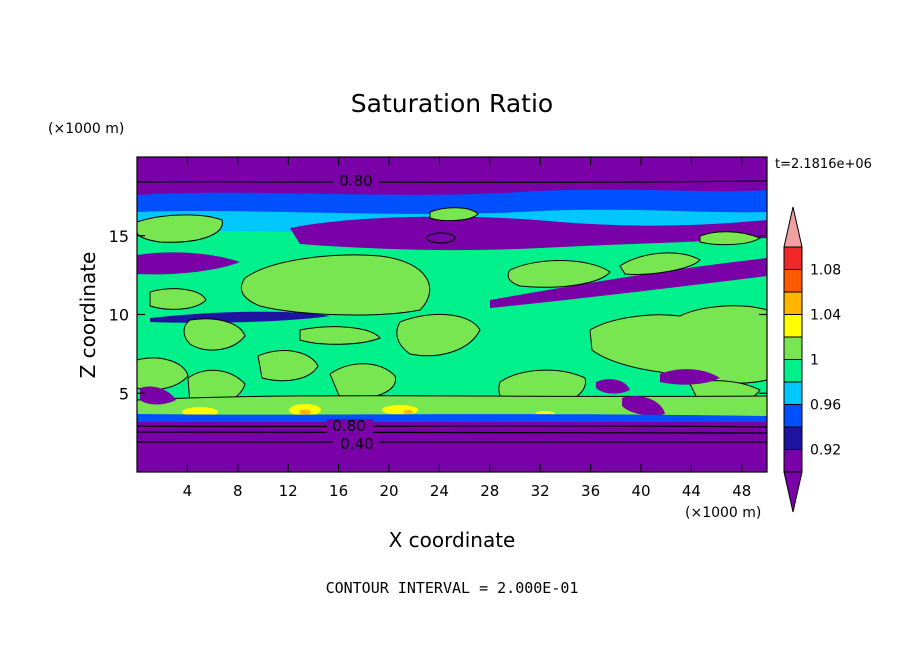 This screenshot has height=654, width=904. What do you see at coordinates (452, 588) in the screenshot?
I see `contour-interval-footer: CONTOUR INTERVAL = 2.000E-01` at bounding box center [452, 588].